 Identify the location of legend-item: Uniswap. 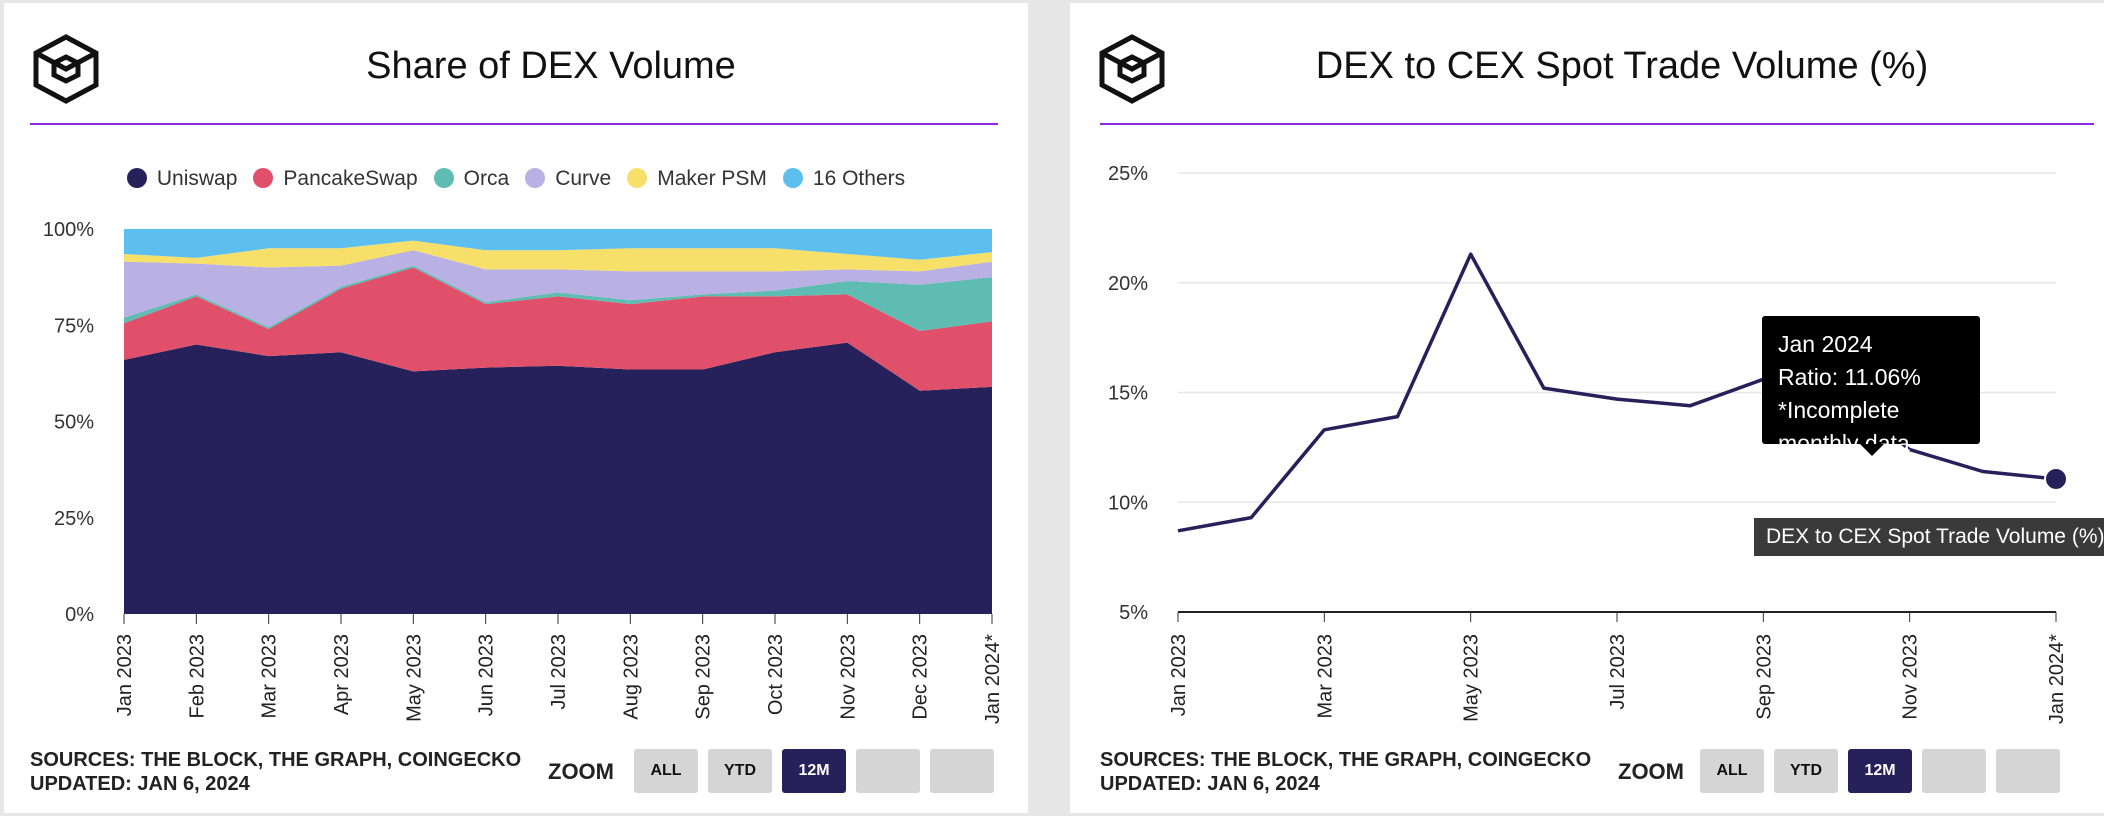
(182, 179).